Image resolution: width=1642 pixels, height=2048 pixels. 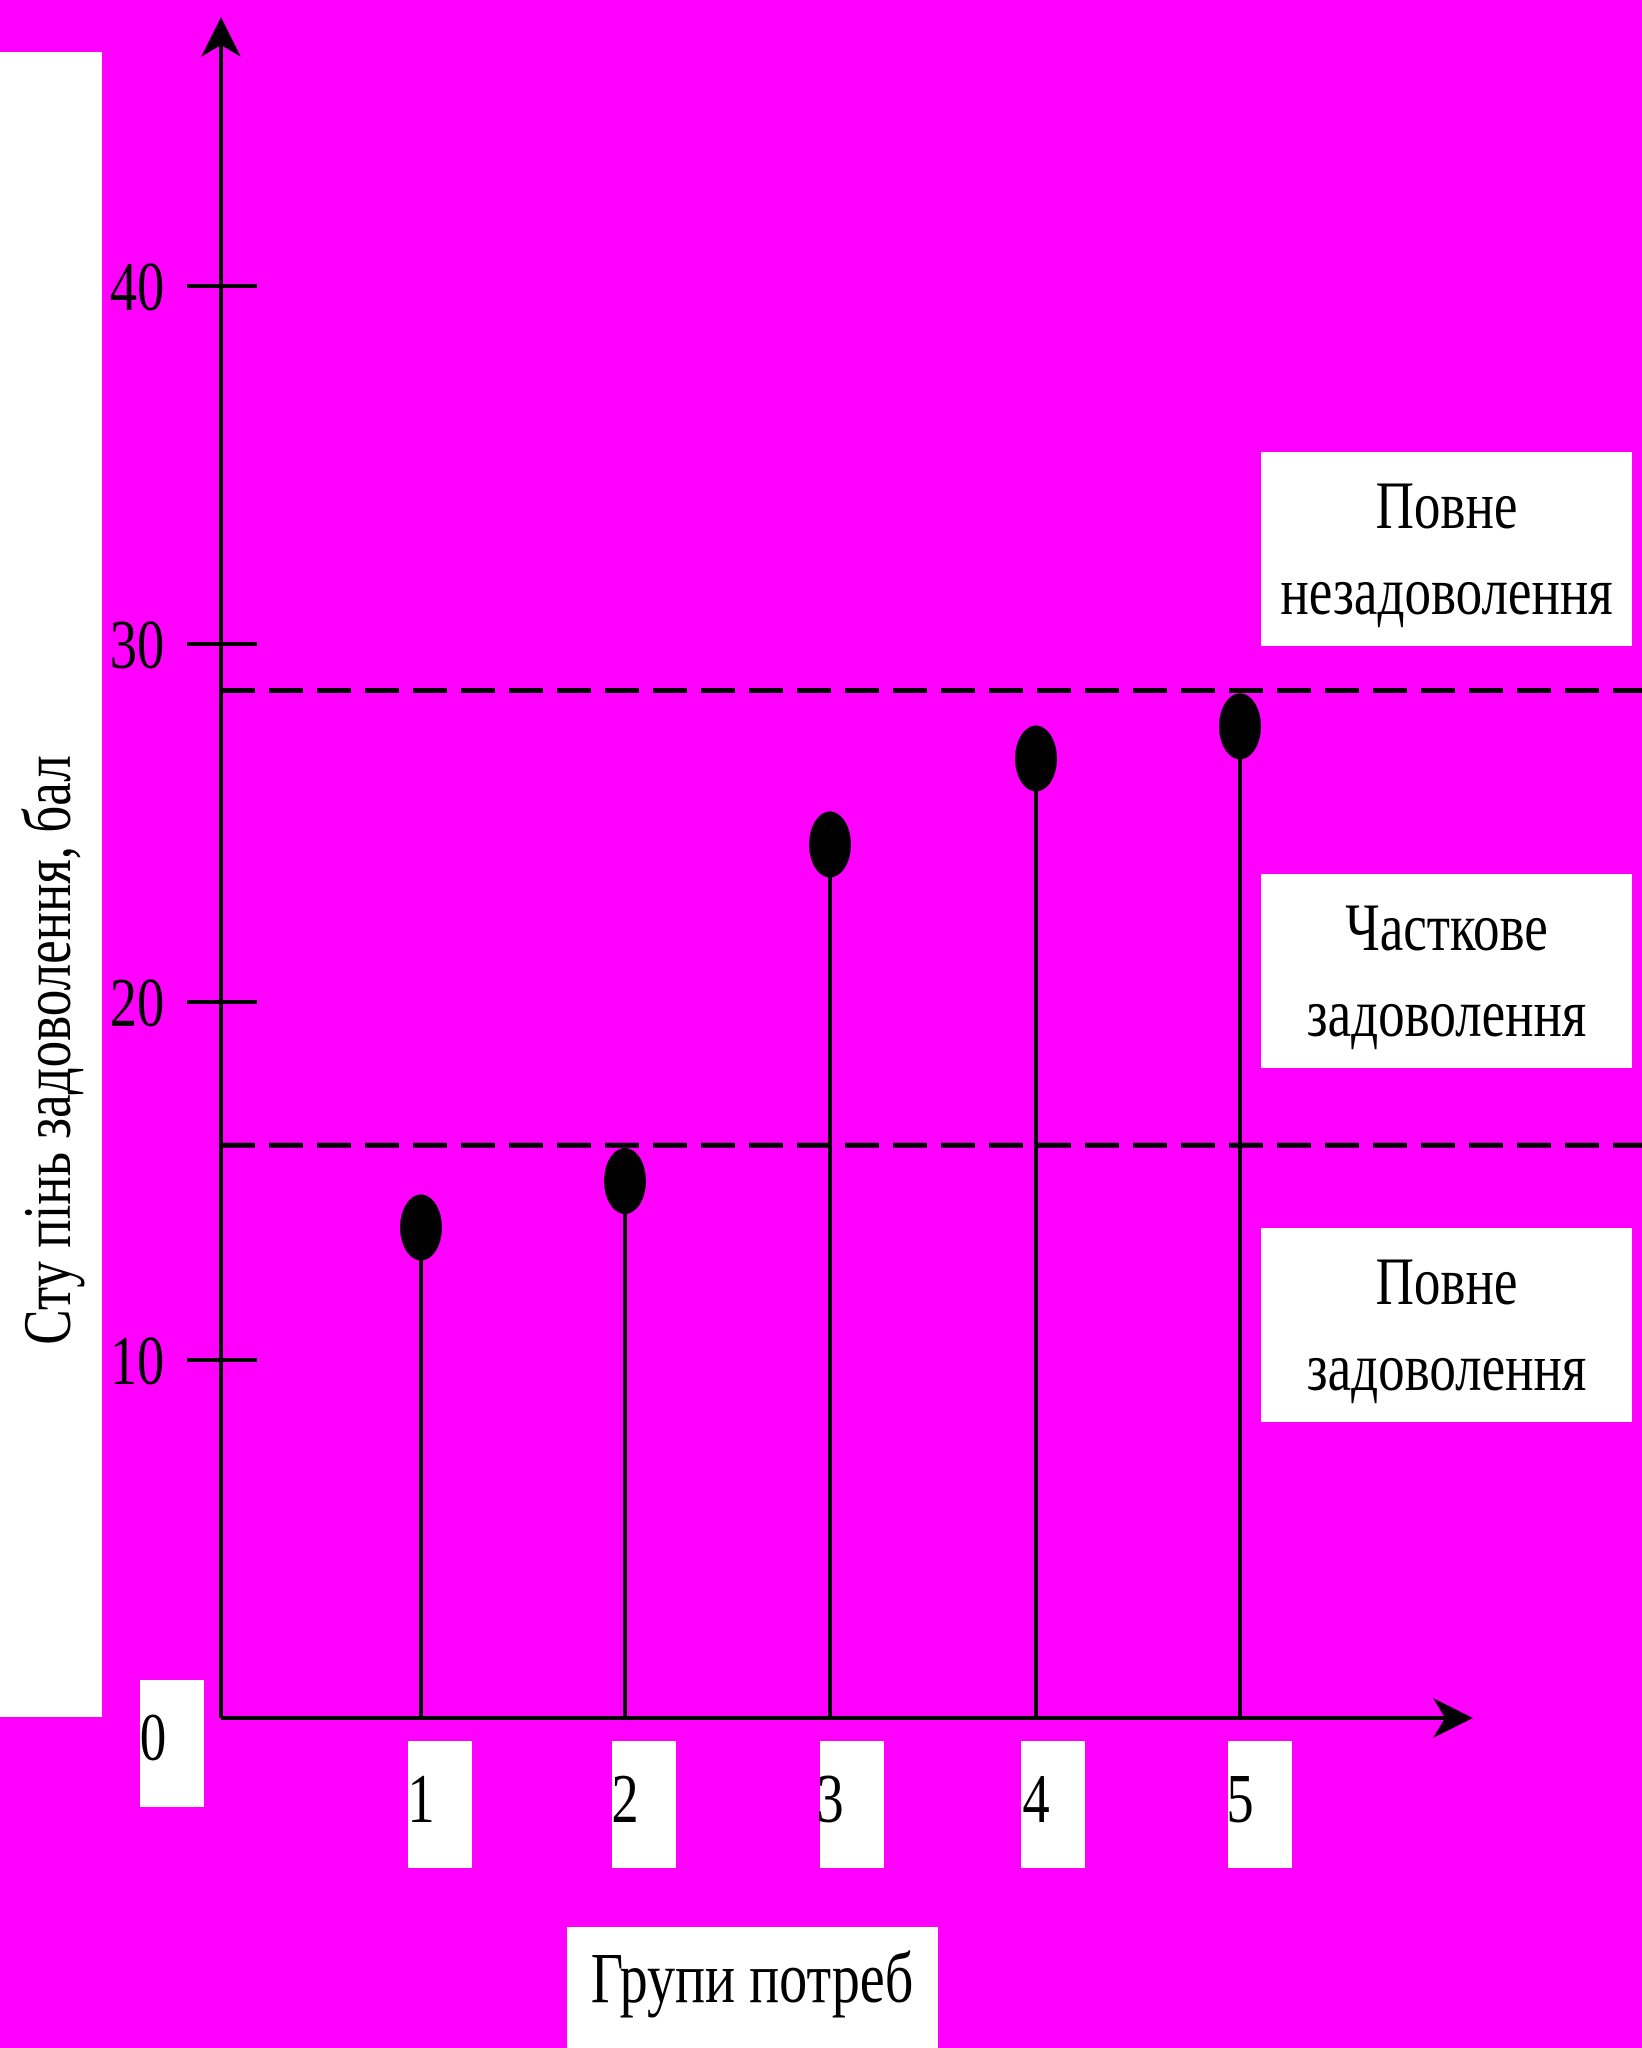 What do you see at coordinates (1446, 592) in the screenshot?
I see `zone-label-line: незадоволення` at bounding box center [1446, 592].